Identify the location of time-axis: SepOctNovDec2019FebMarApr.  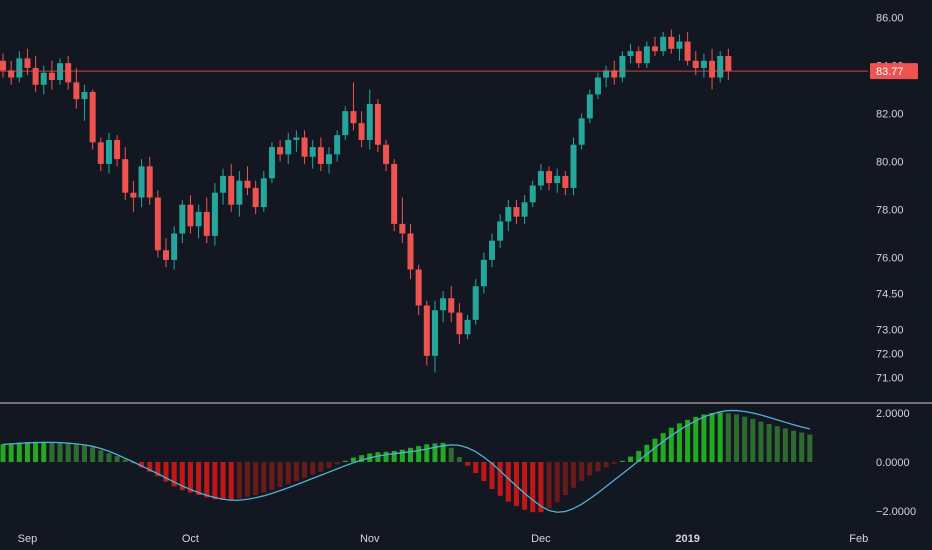
(475, 539).